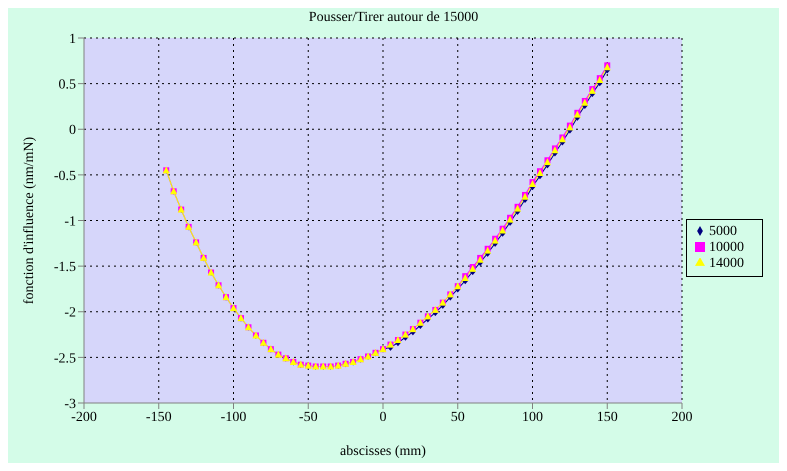  Describe the element at coordinates (65, 358) in the screenshot. I see `y-tick-label: -2.5` at that location.